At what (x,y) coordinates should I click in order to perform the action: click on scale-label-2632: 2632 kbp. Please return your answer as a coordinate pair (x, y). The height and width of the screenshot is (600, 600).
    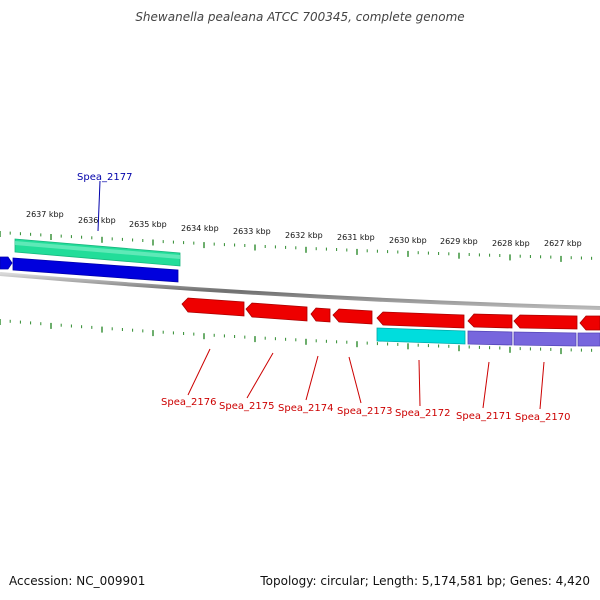
    Looking at the image, I should click on (304, 235).